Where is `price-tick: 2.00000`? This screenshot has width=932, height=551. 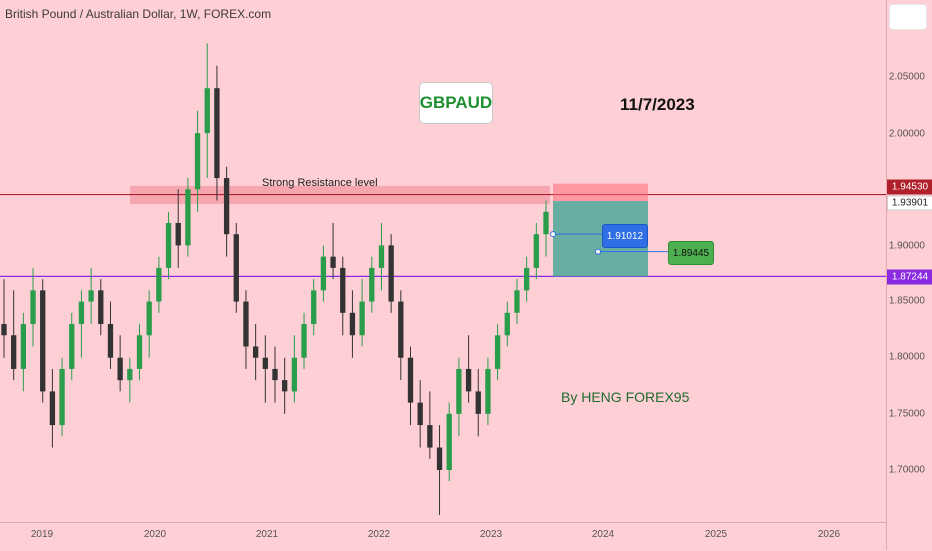 price-tick: 2.00000 is located at coordinates (906, 134).